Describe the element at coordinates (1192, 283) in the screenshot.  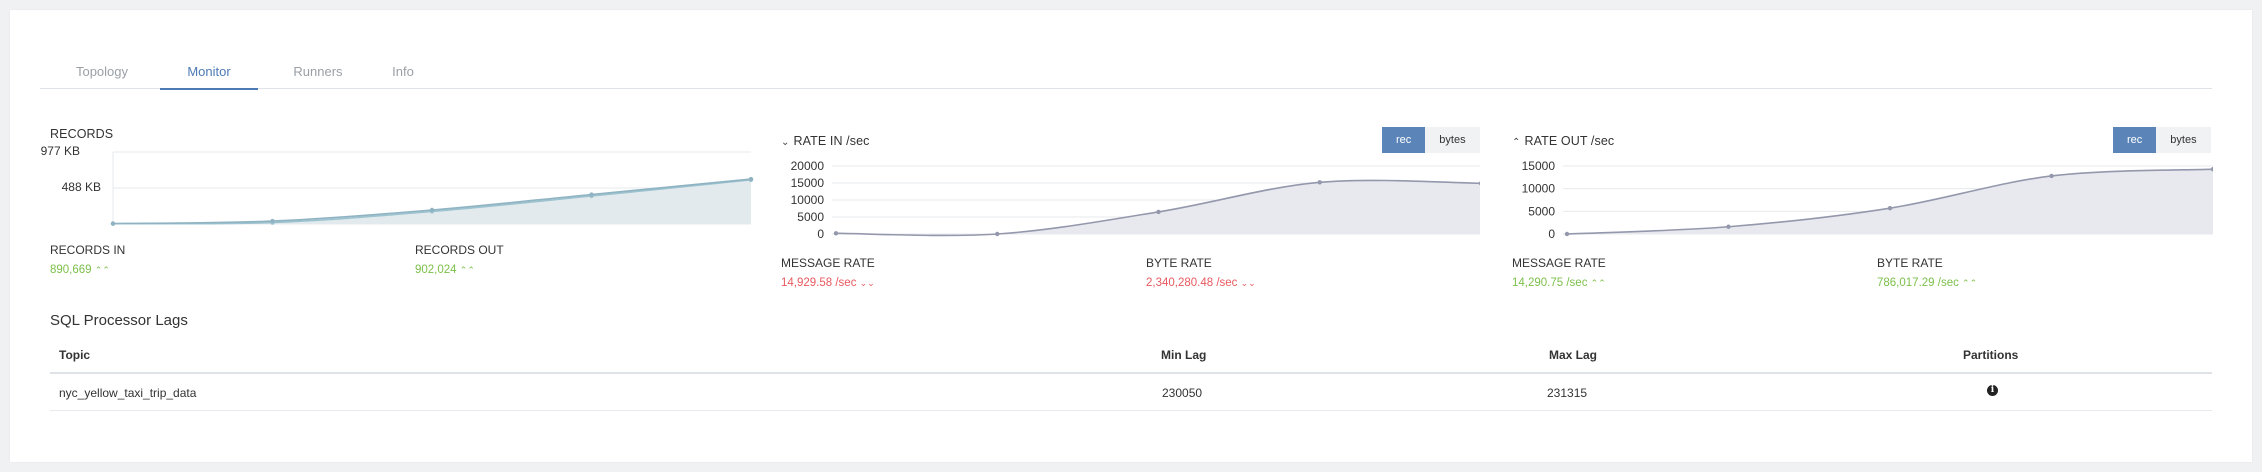
I see `rate-in-byte-number: 2,340,280.48 /sec` at that location.